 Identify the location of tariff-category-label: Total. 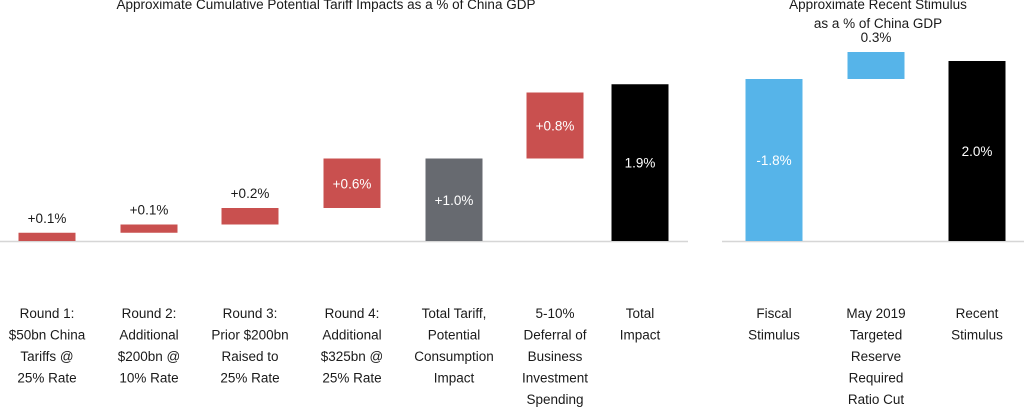
(640, 313).